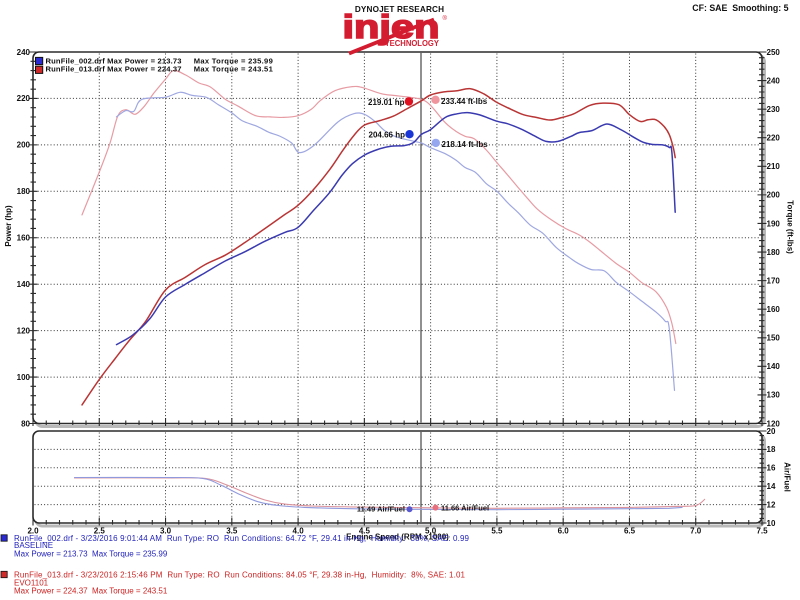  Describe the element at coordinates (91, 590) in the screenshot. I see `svg-text:Max Power = 224.37 Max Torque: Max Power = 224.37 Max Torque = 243.51` at that location.